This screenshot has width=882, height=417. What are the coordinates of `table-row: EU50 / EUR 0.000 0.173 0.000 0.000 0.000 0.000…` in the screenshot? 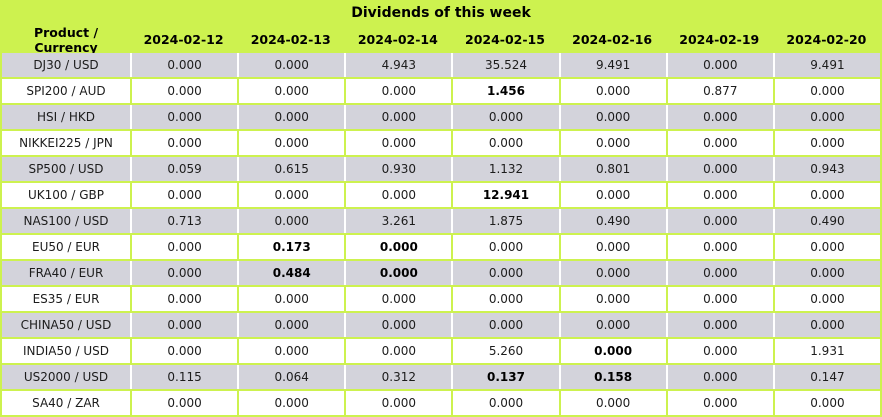 It's located at (441, 247).